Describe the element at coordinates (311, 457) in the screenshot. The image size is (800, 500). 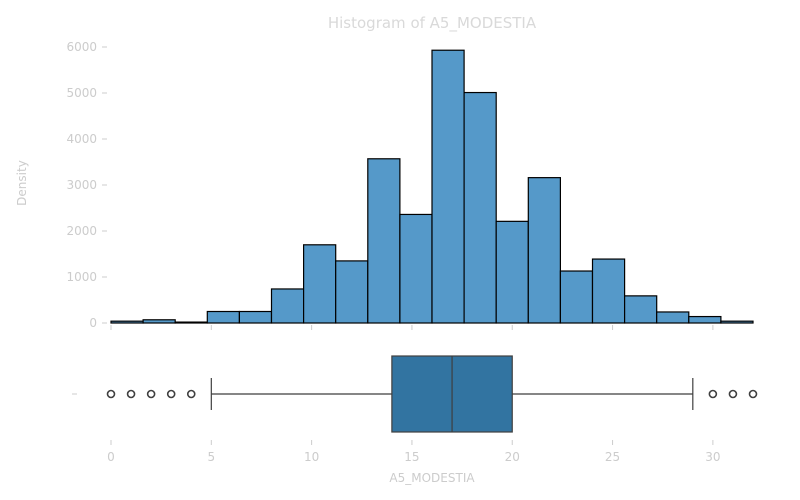
I see `x-tick-label: 10` at that location.